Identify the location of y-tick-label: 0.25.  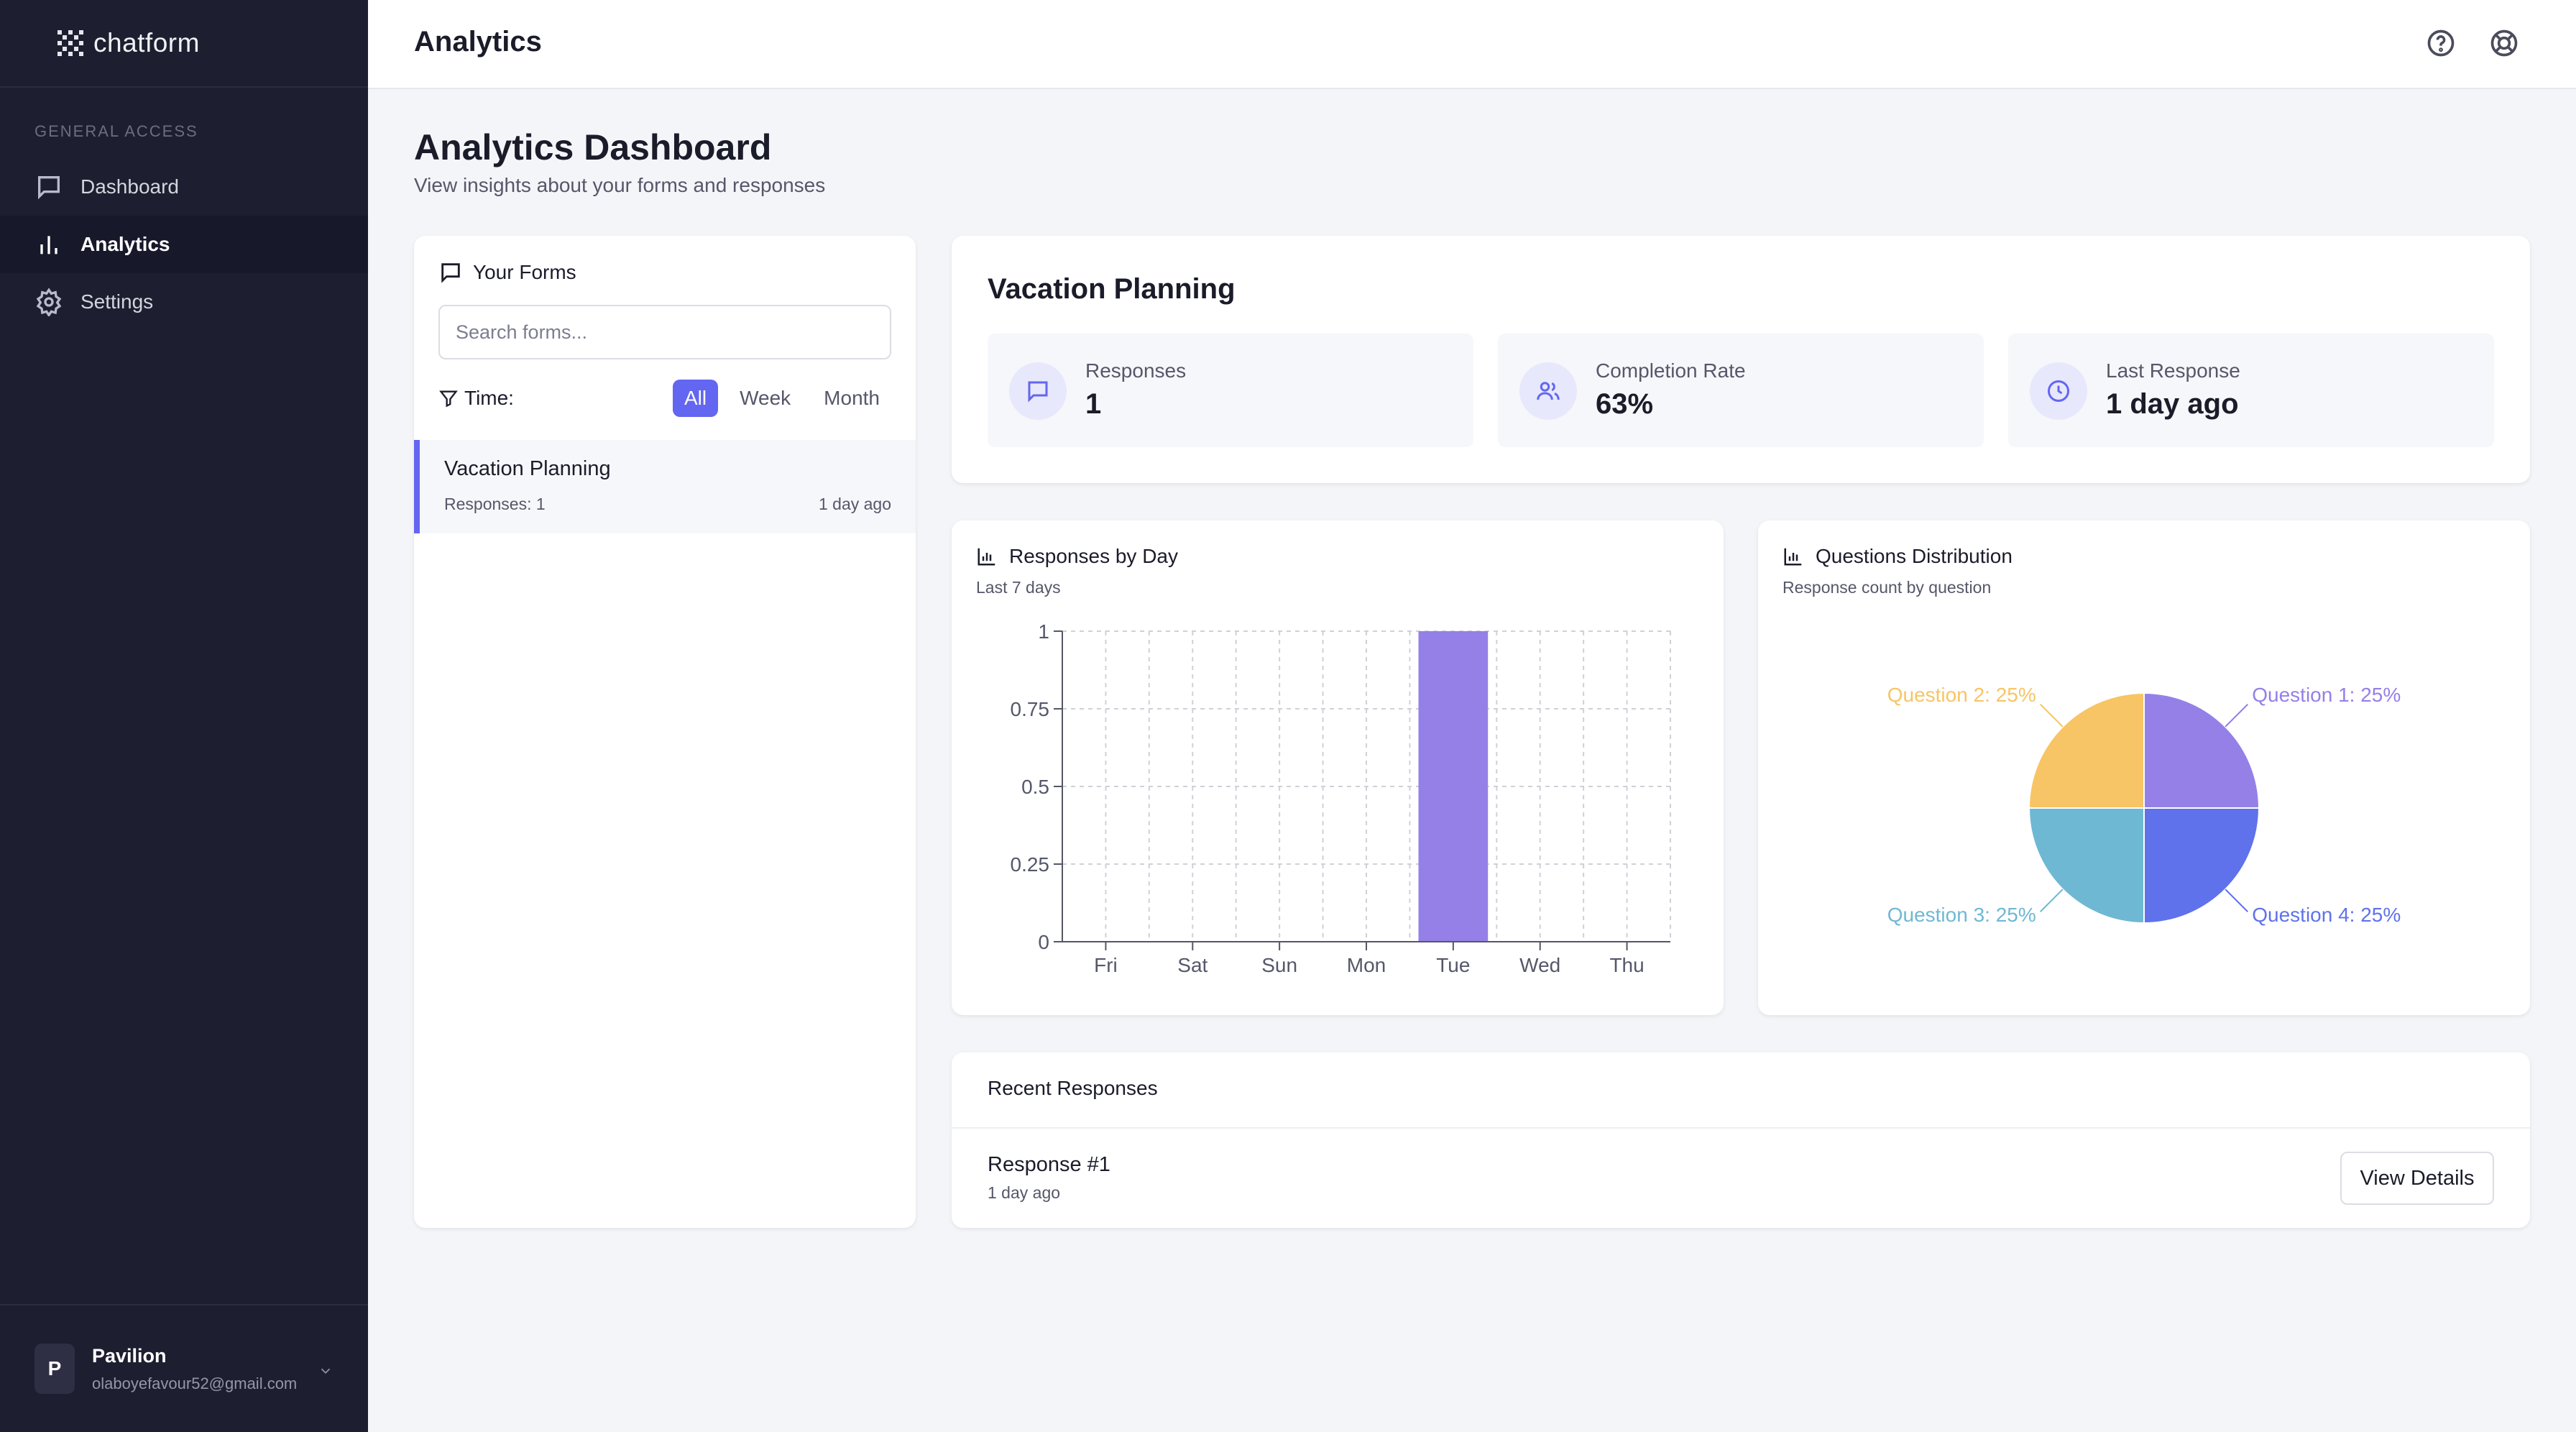
(1030, 864).